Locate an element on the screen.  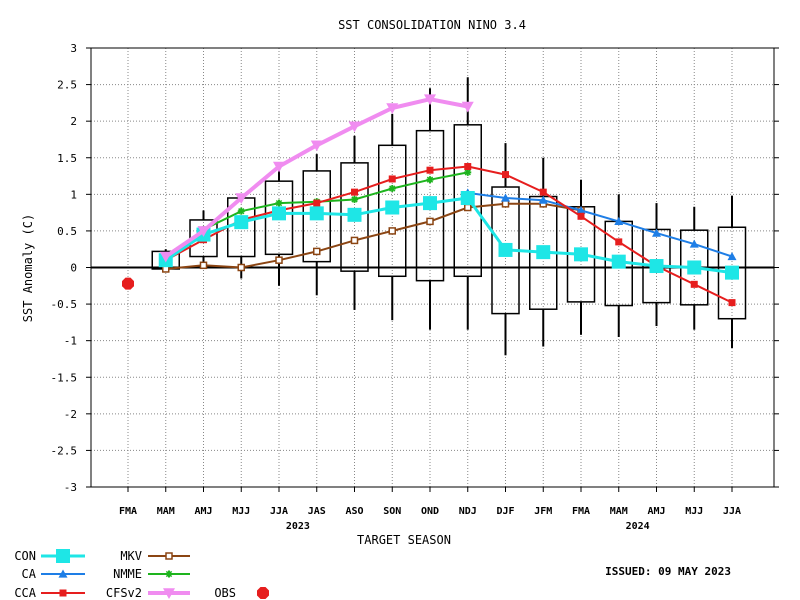
legend-marker-cfsv2 is located at coordinates (169, 593).